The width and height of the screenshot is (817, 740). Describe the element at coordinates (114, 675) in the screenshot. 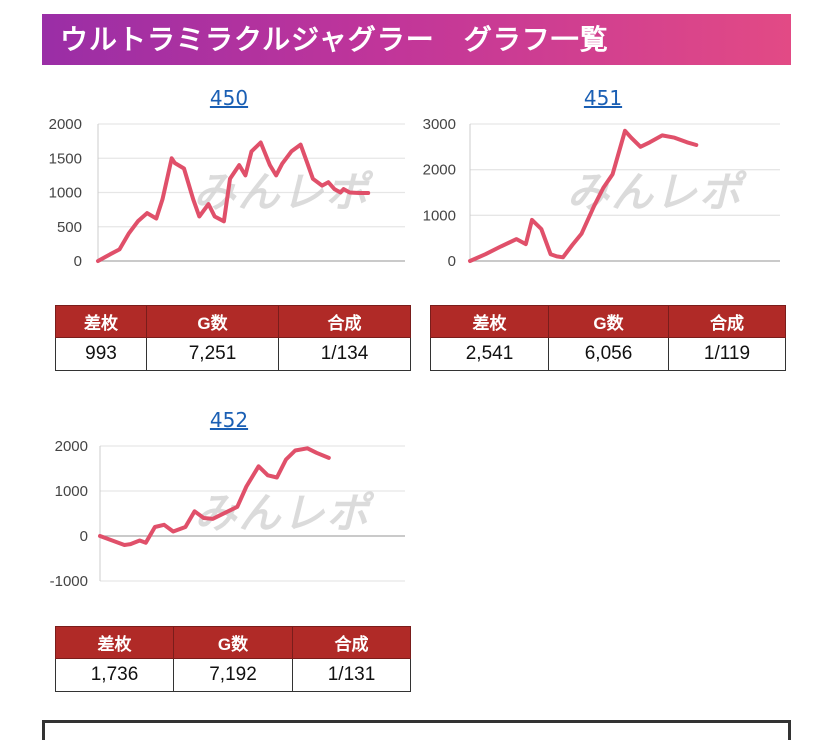

I see `value-diff: 1,736` at that location.